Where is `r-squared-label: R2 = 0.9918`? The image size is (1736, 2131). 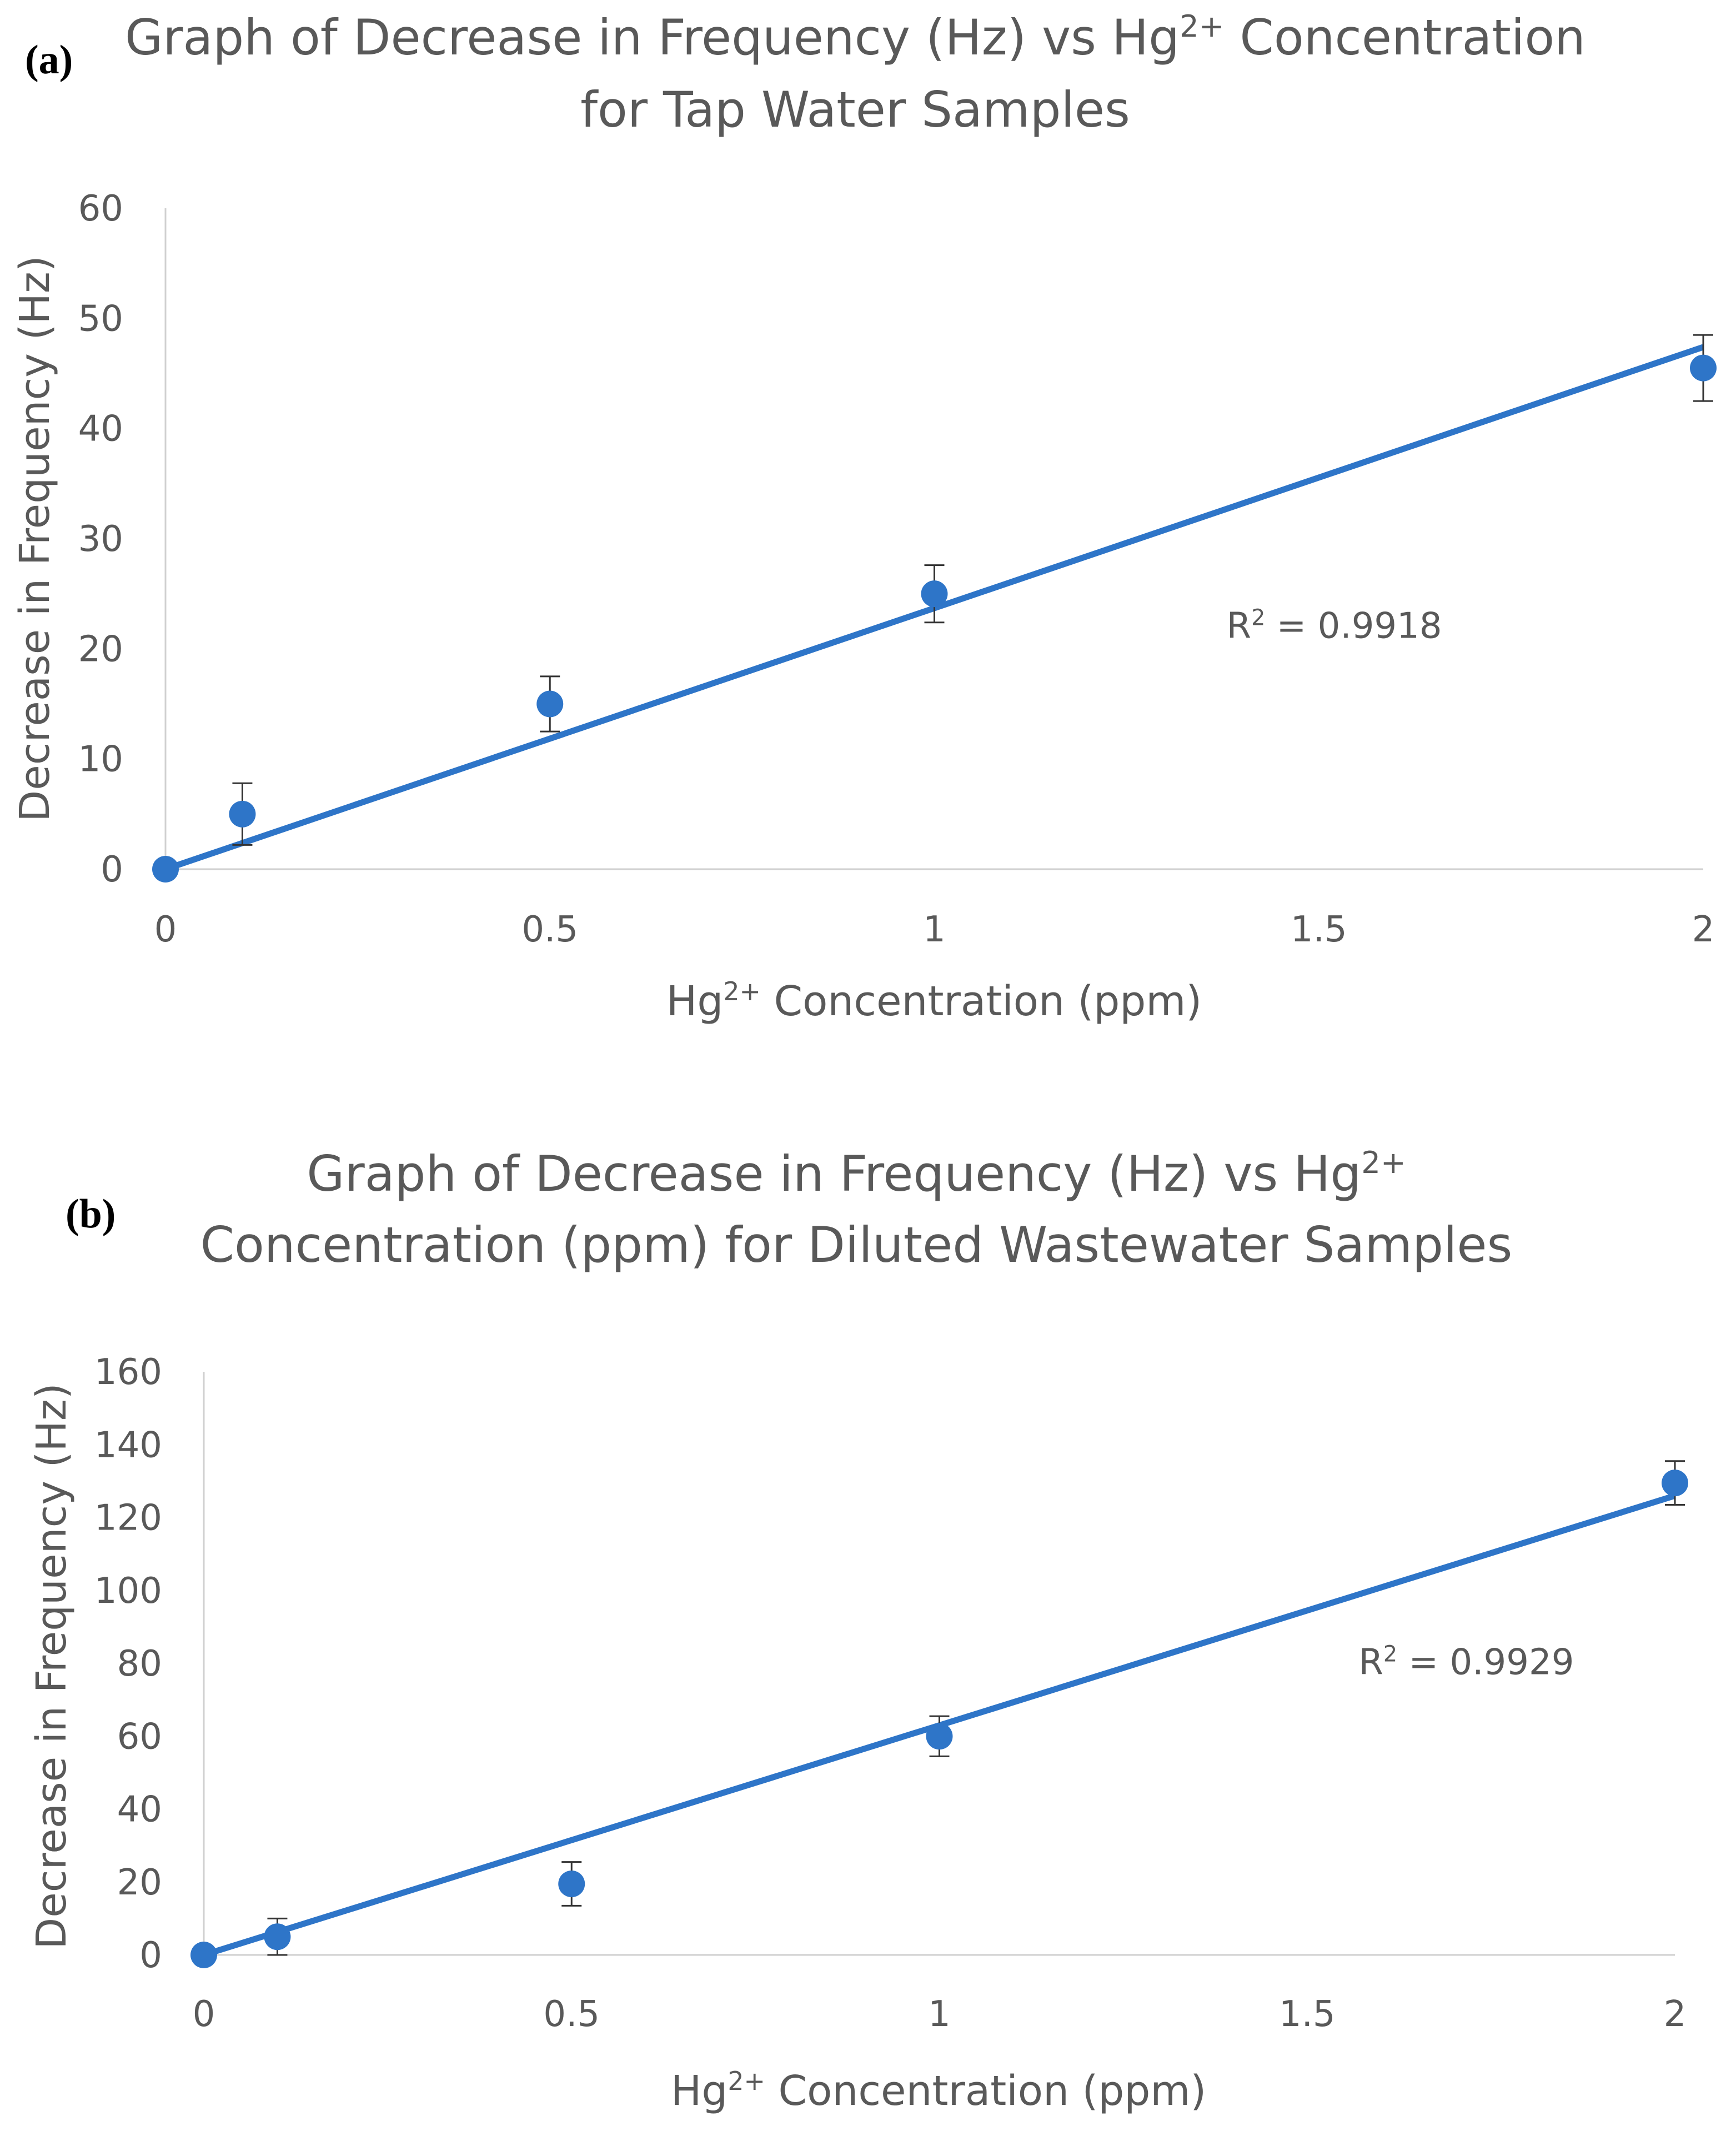 r-squared-label: R2 = 0.9918 is located at coordinates (1334, 626).